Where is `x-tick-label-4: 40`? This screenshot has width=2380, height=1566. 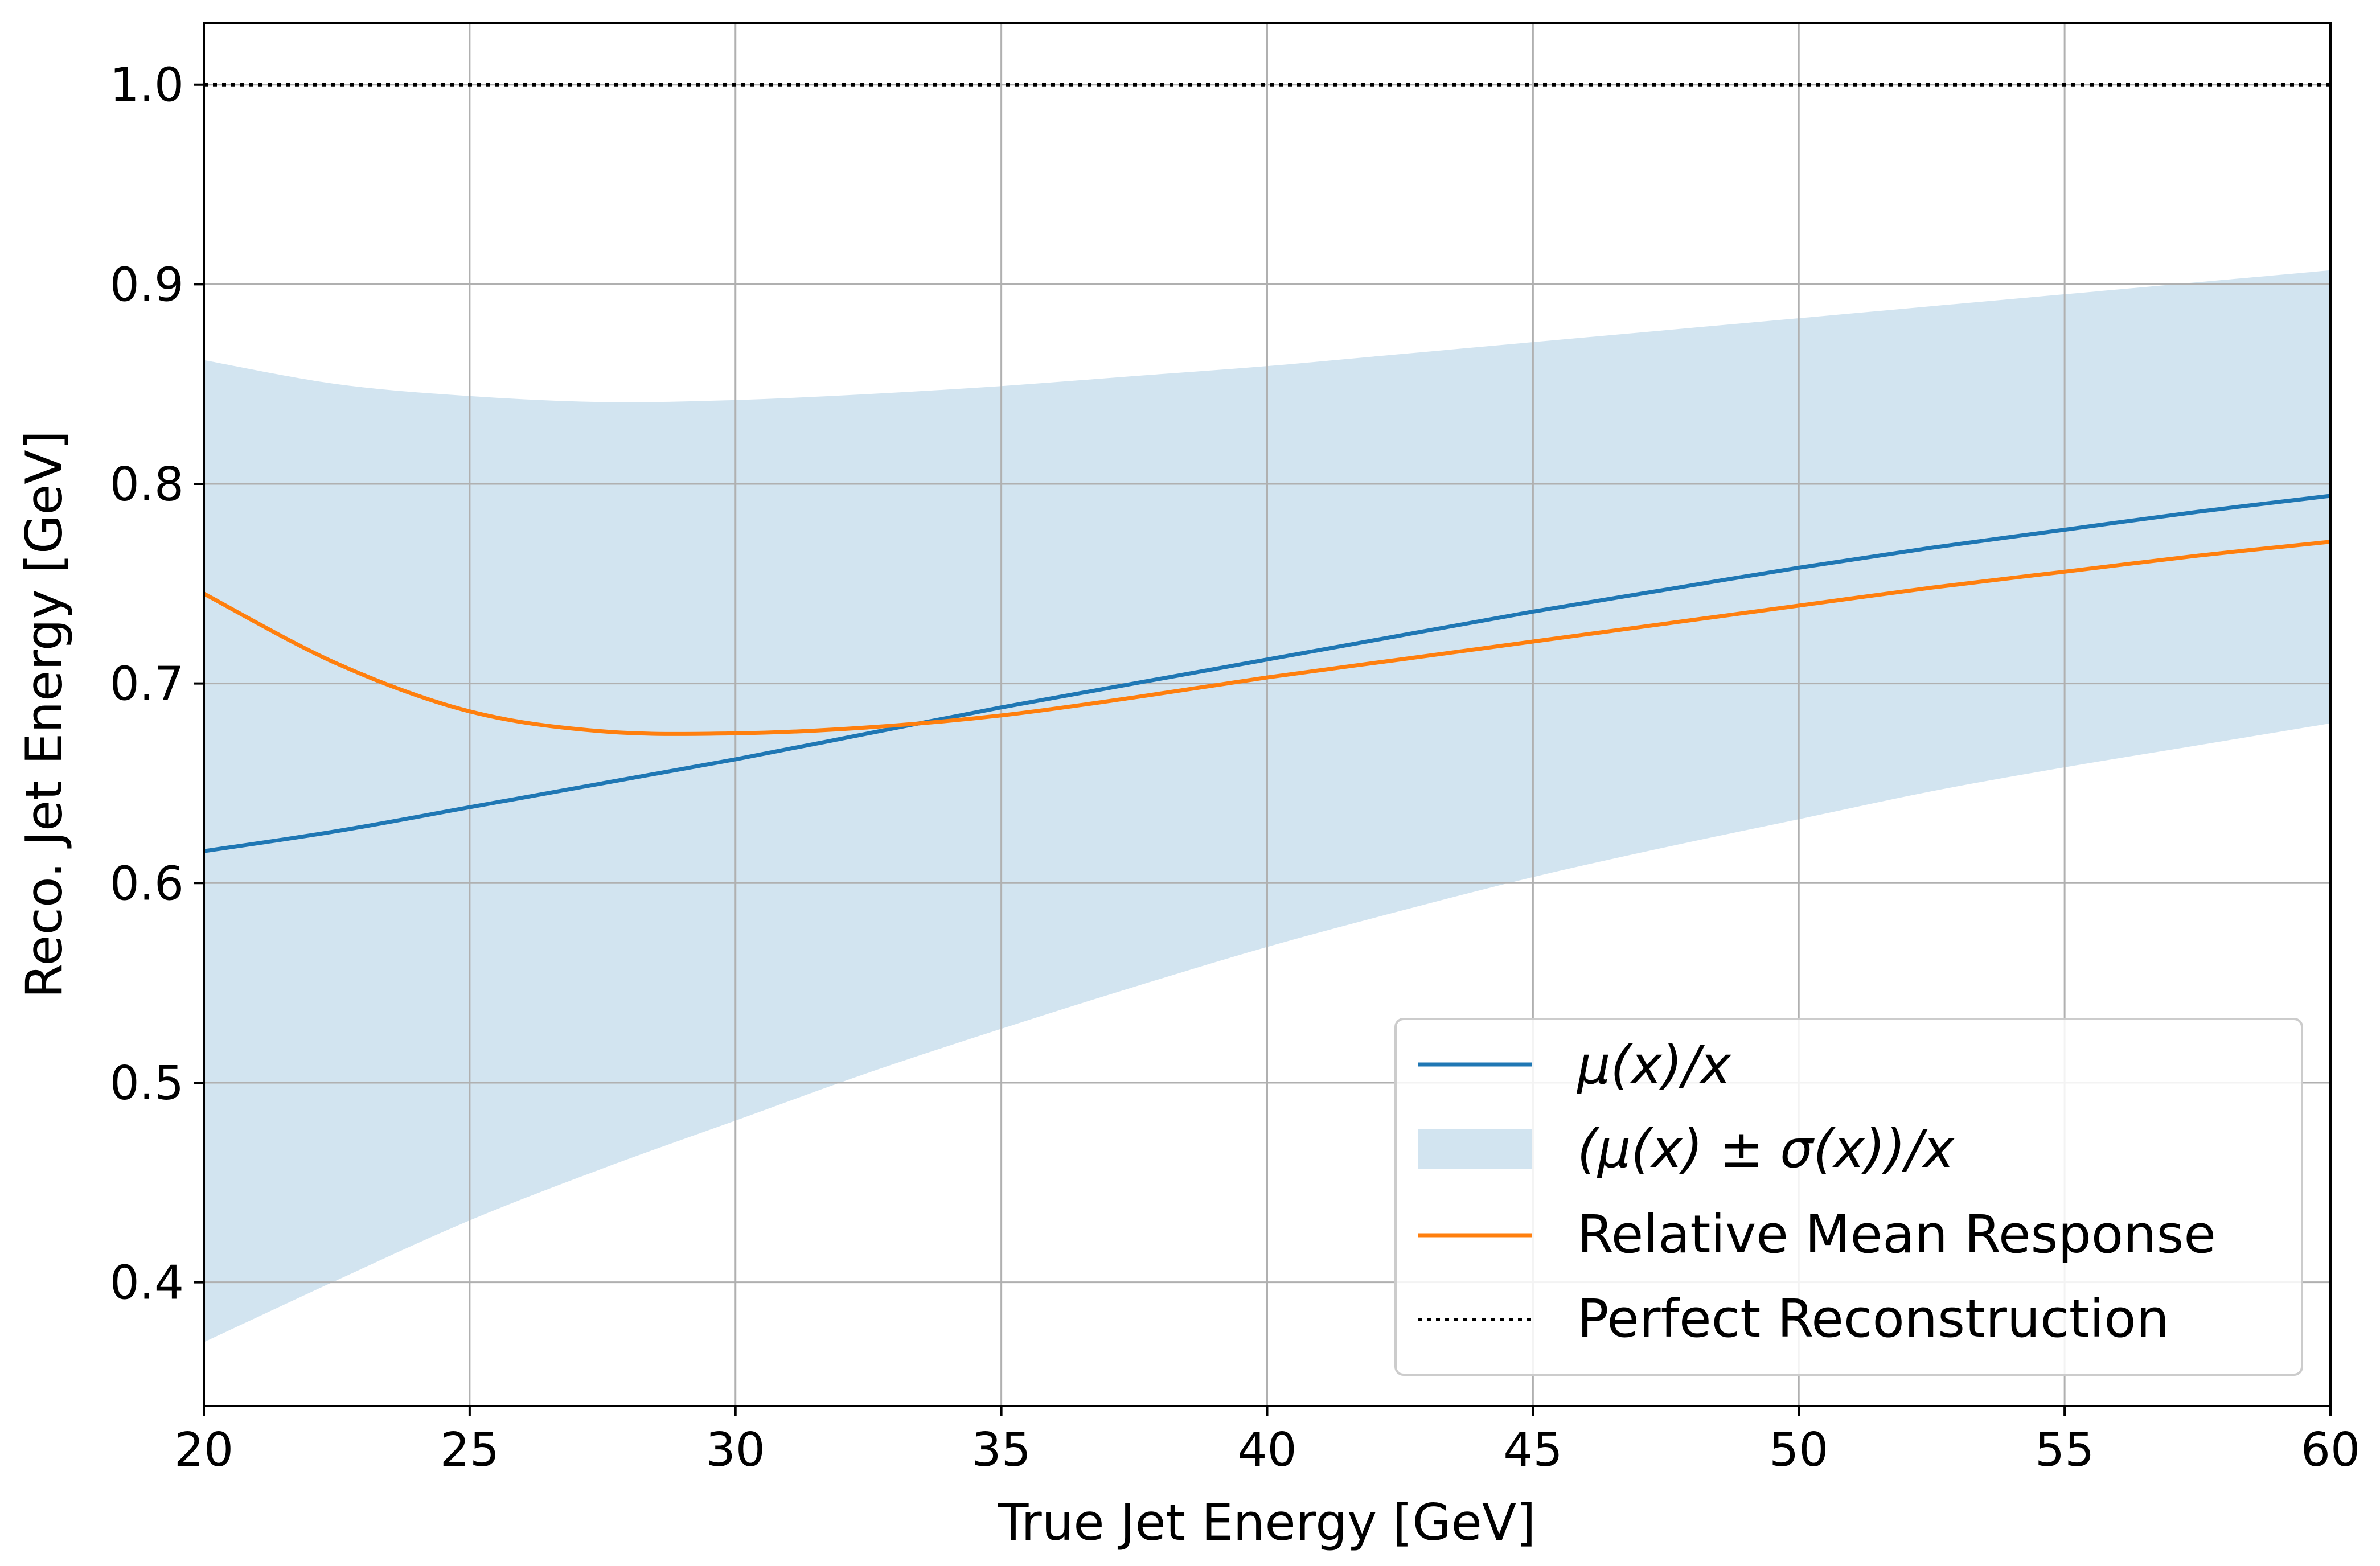
x-tick-label-4: 40 is located at coordinates (1266, 1450).